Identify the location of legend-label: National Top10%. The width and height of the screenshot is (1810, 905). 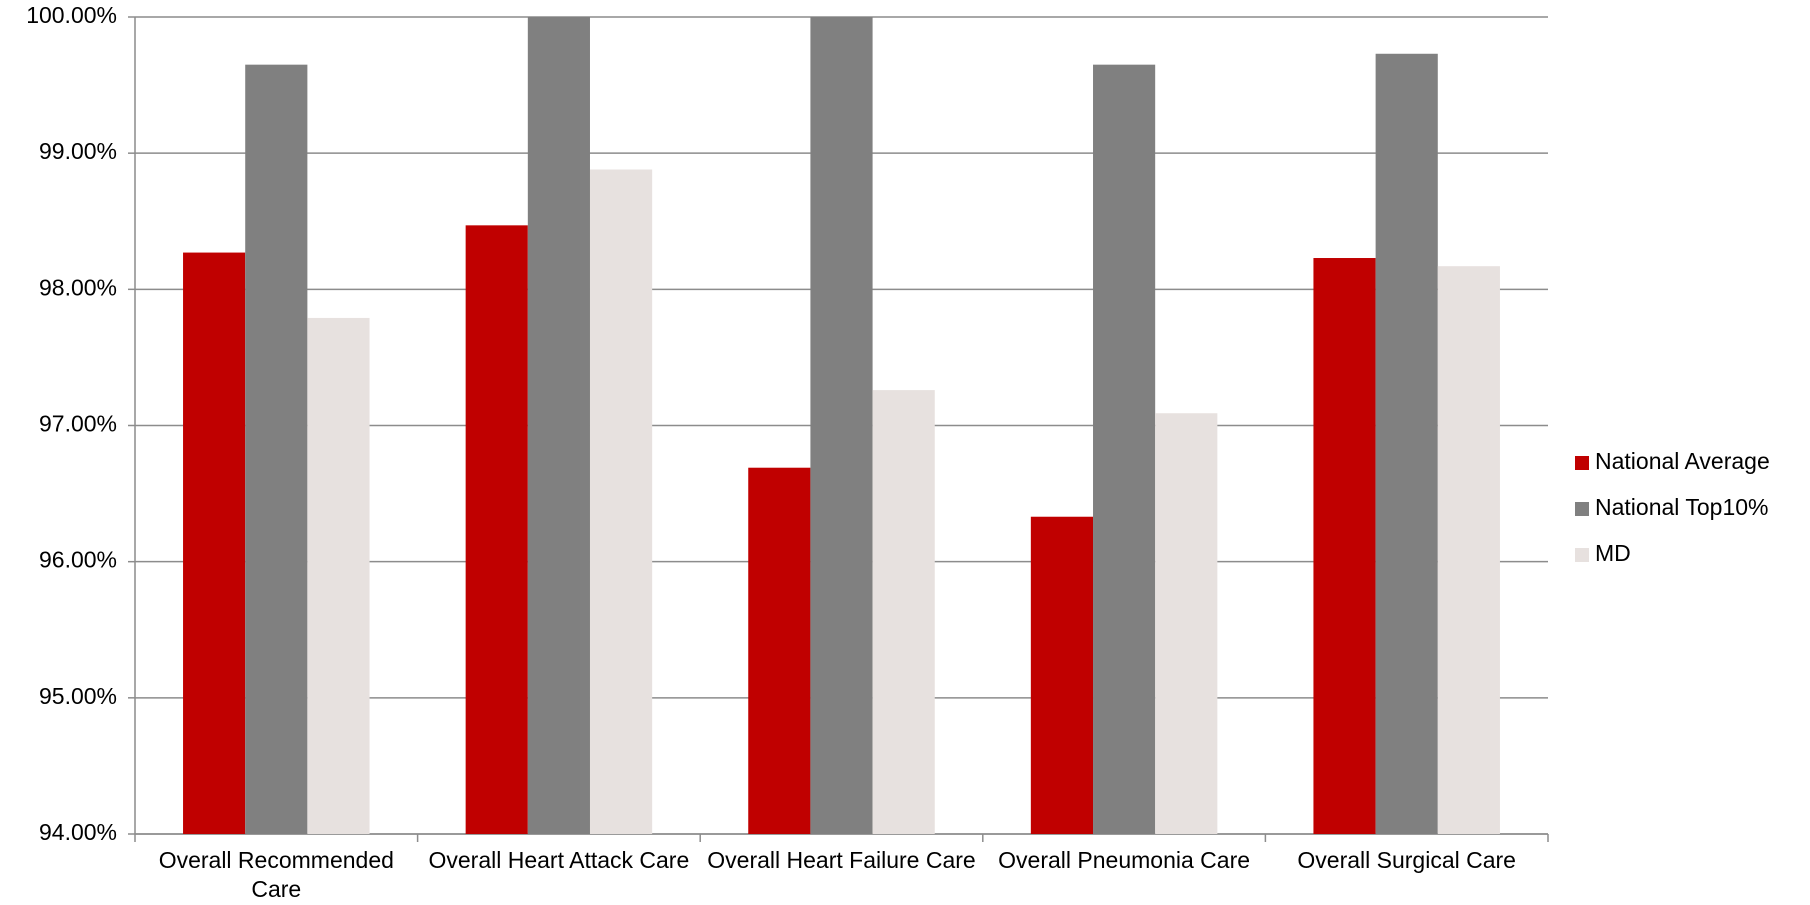
(1681, 507).